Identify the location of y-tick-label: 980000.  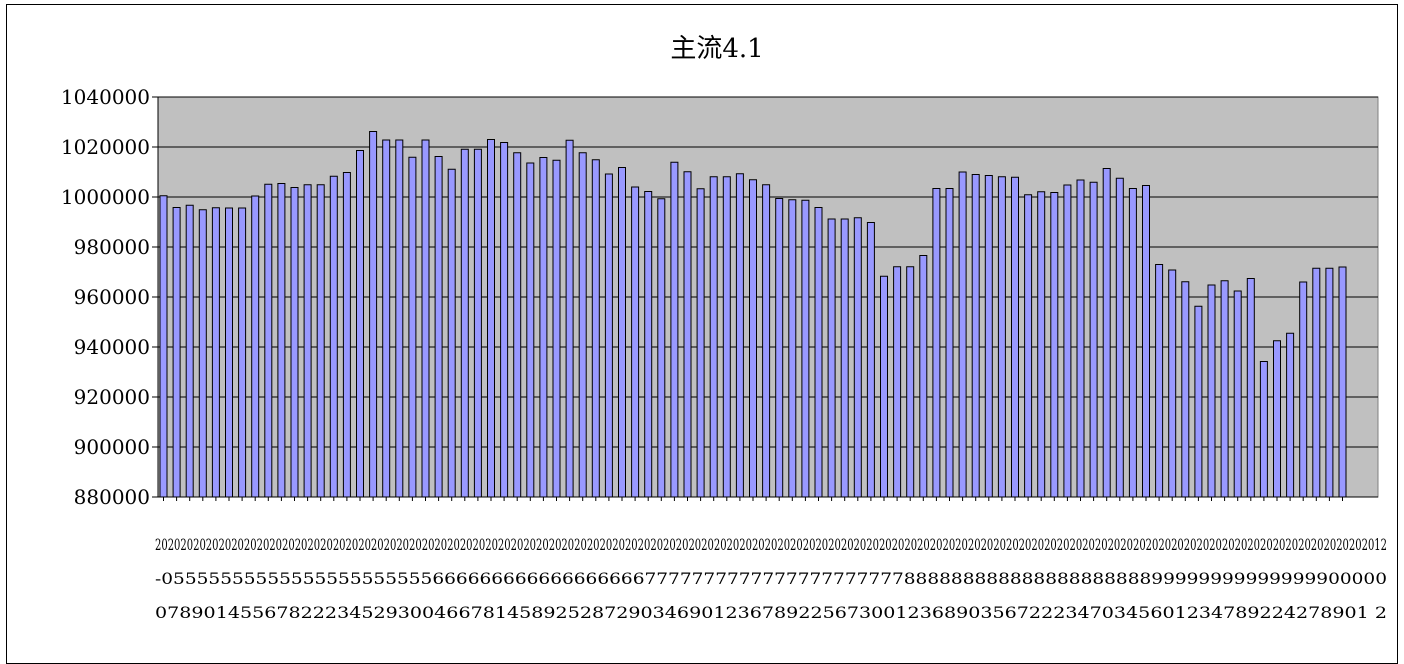
(112, 247).